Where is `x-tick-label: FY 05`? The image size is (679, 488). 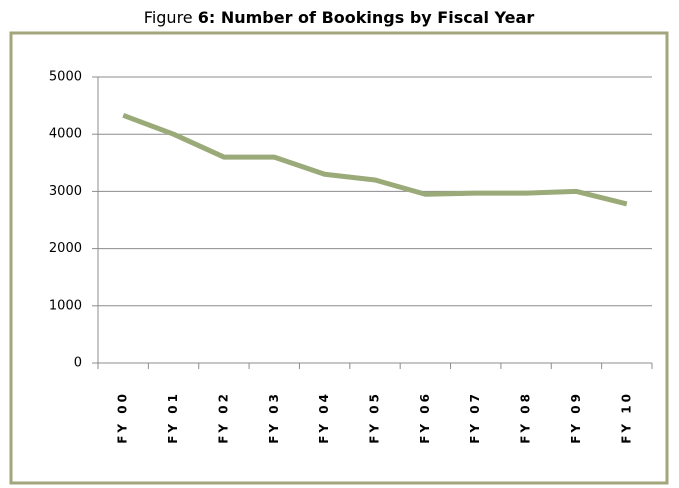 x-tick-label: FY 05 is located at coordinates (375, 417).